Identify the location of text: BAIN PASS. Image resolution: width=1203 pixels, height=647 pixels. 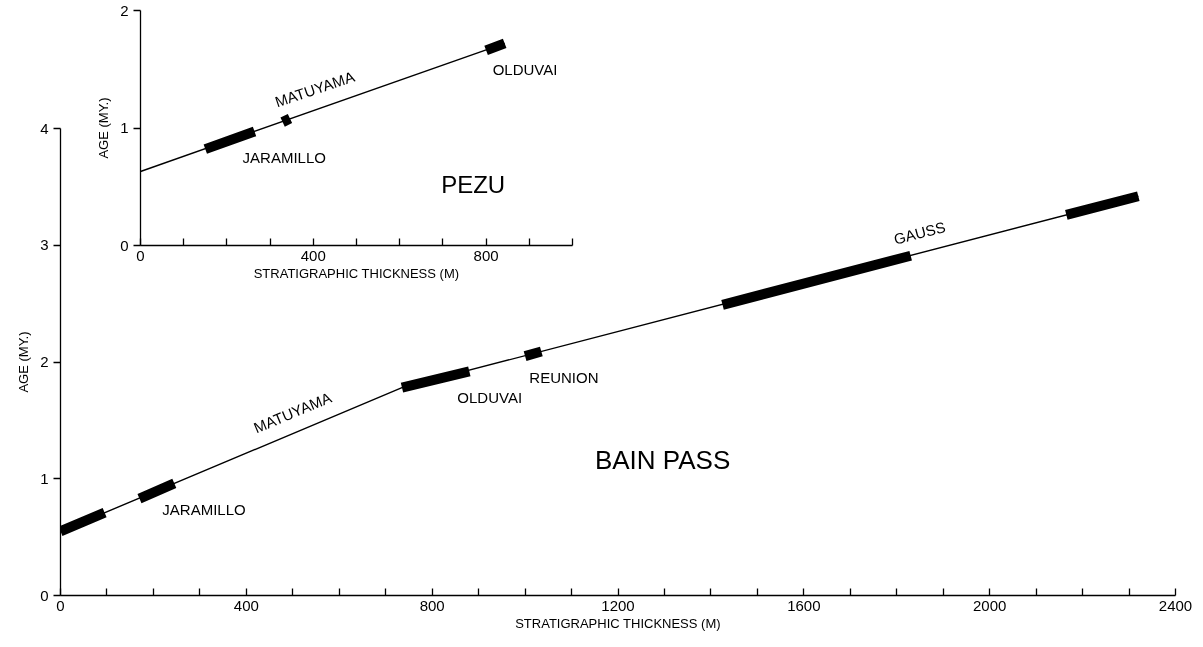
(662, 460).